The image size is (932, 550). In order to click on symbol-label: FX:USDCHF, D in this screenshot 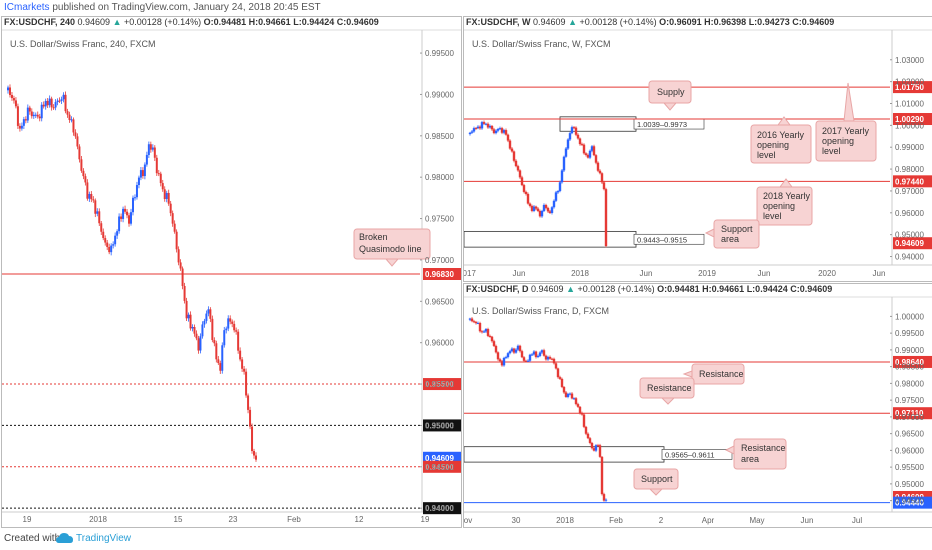, I will do `click(497, 289)`.